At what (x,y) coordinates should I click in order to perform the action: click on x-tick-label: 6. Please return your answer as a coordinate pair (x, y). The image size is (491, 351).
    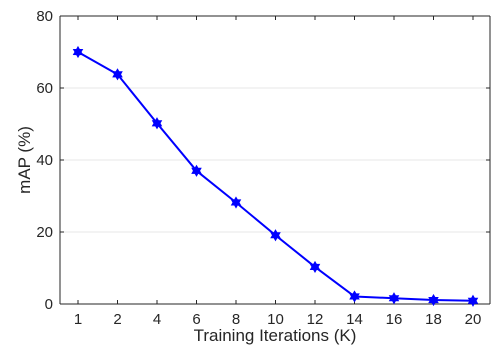
    Looking at the image, I should click on (196, 319).